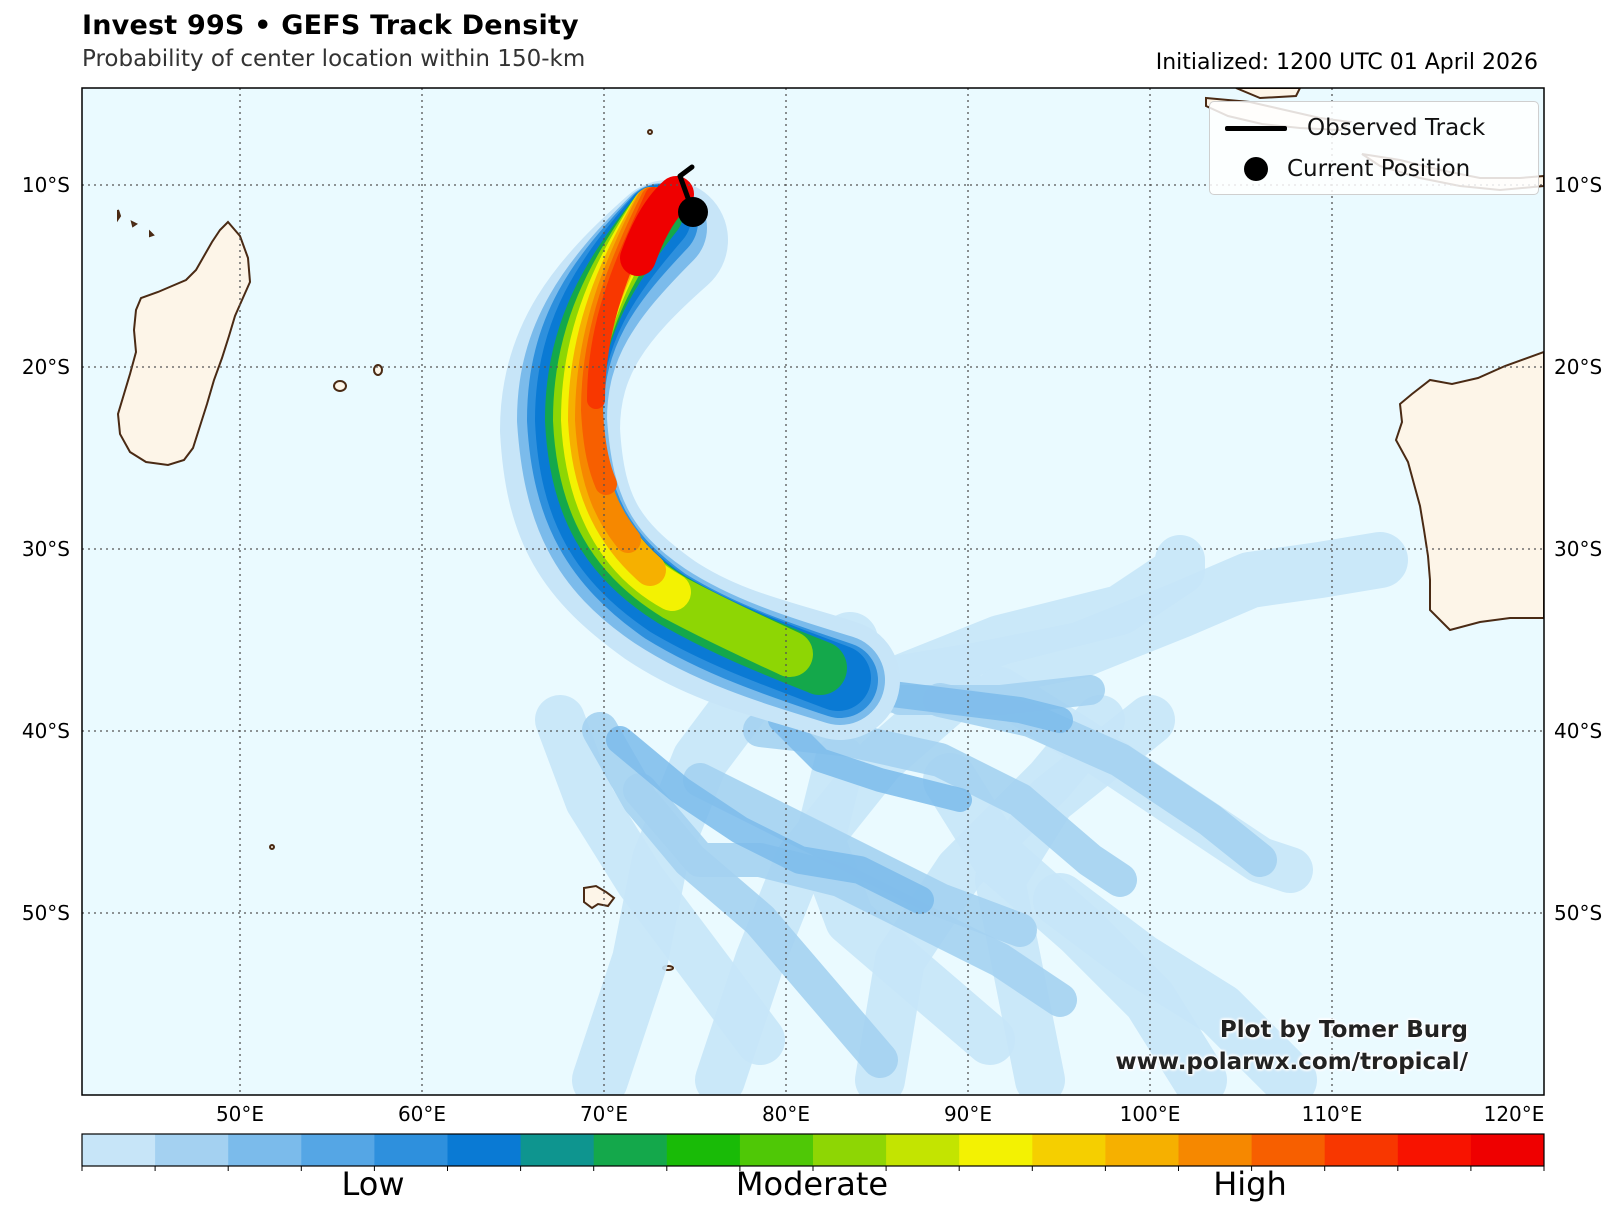  What do you see at coordinates (1256, 169) in the screenshot?
I see `current-position-swatch` at bounding box center [1256, 169].